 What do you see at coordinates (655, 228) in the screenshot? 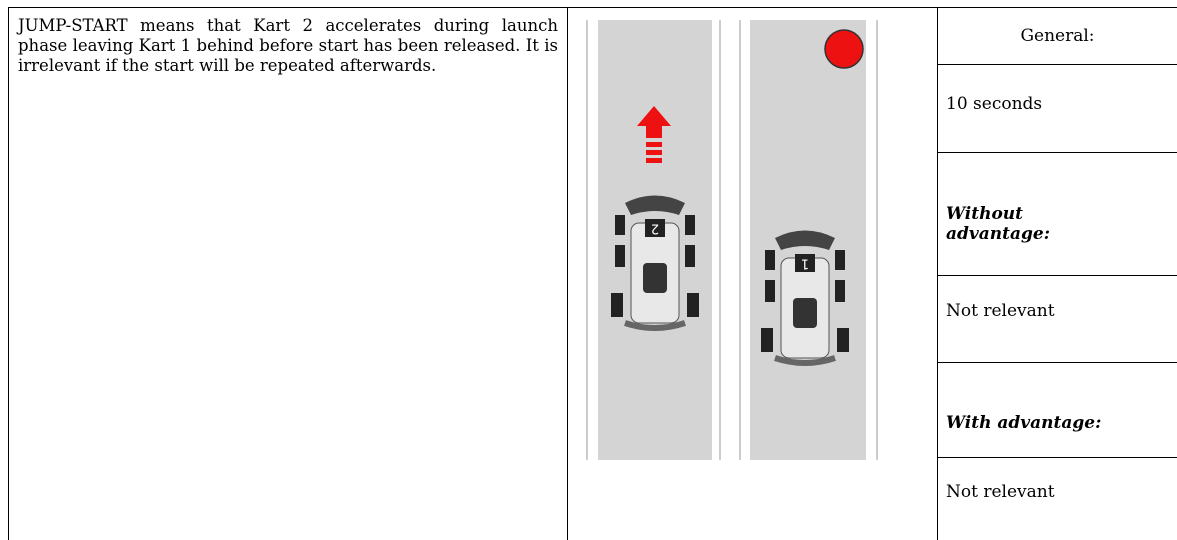
I see `kart-number: 2` at bounding box center [655, 228].